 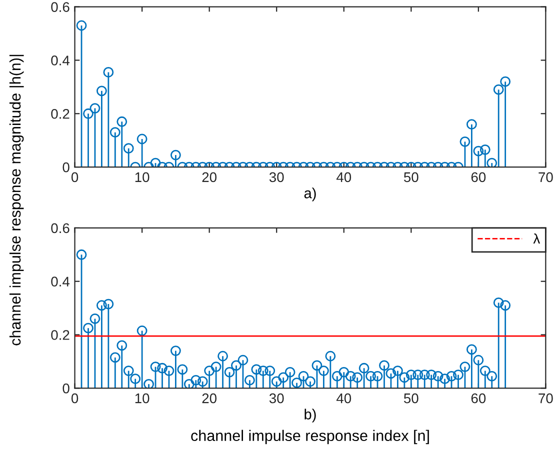 I want to click on legend-label: λ, so click(x=536, y=238).